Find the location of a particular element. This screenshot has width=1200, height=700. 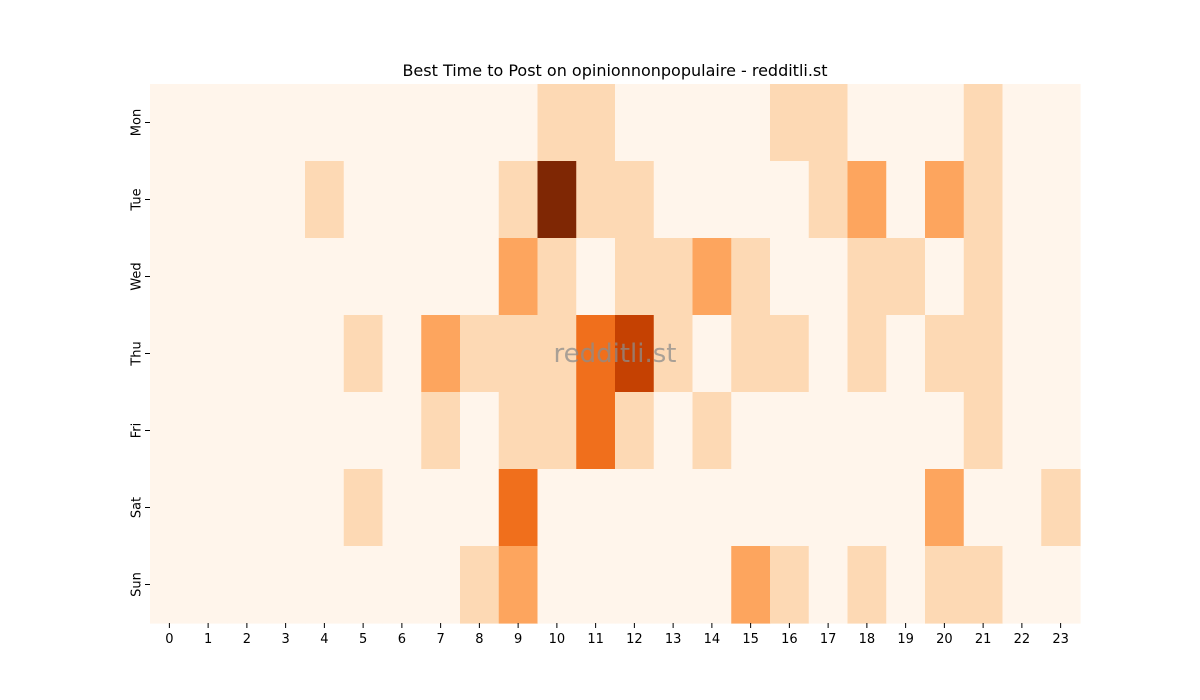

x-tick-label: 11 is located at coordinates (595, 639).